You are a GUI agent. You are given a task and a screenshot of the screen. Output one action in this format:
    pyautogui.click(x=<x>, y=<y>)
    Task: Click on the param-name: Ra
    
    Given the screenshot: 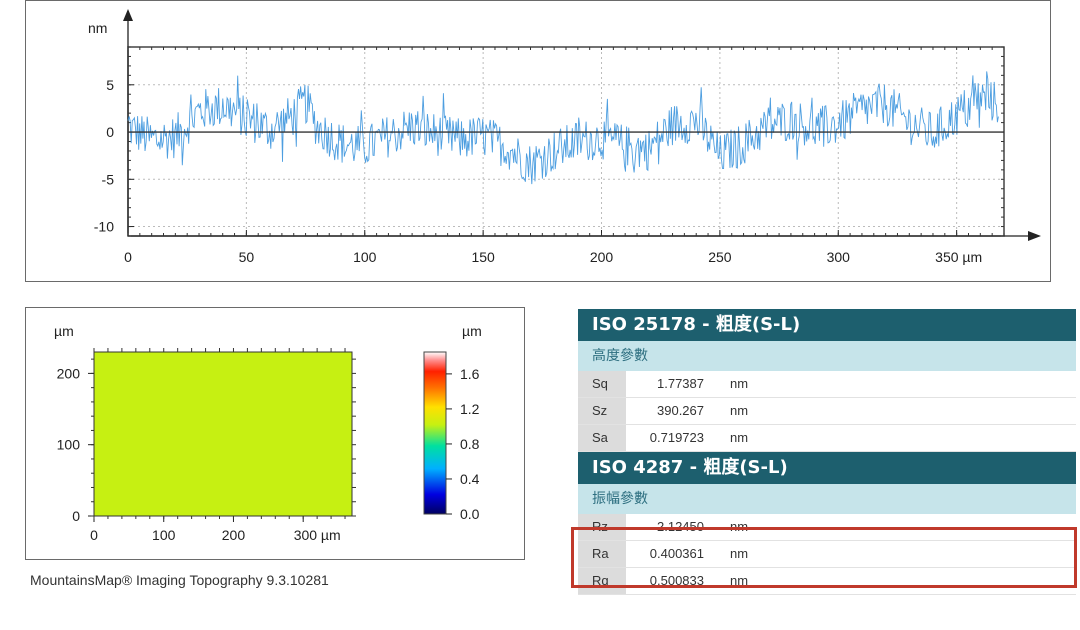 What is the action you would take?
    pyautogui.click(x=602, y=554)
    